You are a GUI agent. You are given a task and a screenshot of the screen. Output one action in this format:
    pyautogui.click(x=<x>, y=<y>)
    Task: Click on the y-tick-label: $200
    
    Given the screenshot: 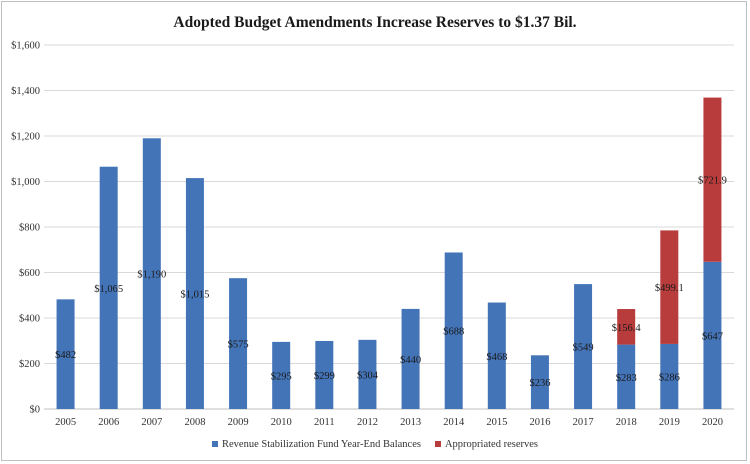 What is the action you would take?
    pyautogui.click(x=29, y=364)
    